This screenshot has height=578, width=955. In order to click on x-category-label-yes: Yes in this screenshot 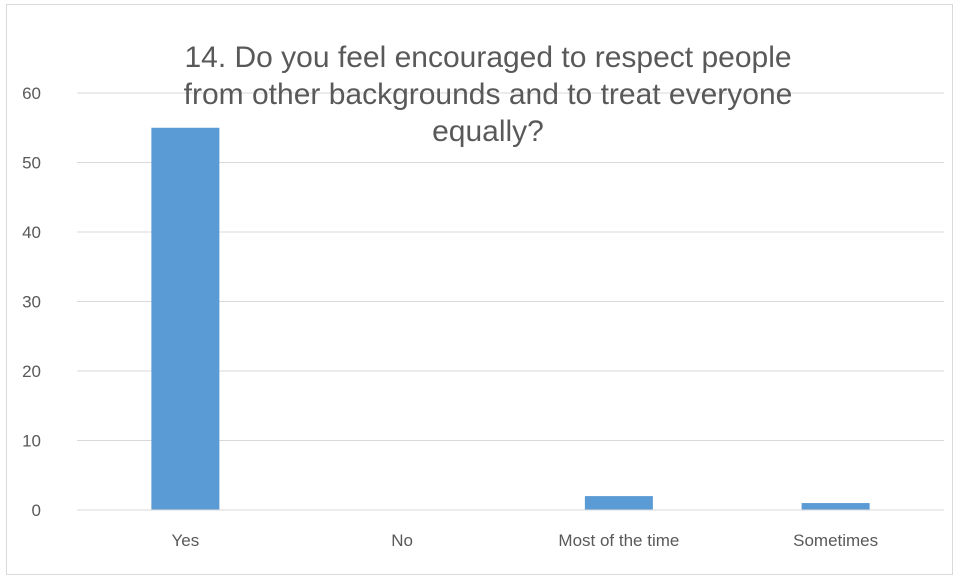, I will do `click(186, 540)`.